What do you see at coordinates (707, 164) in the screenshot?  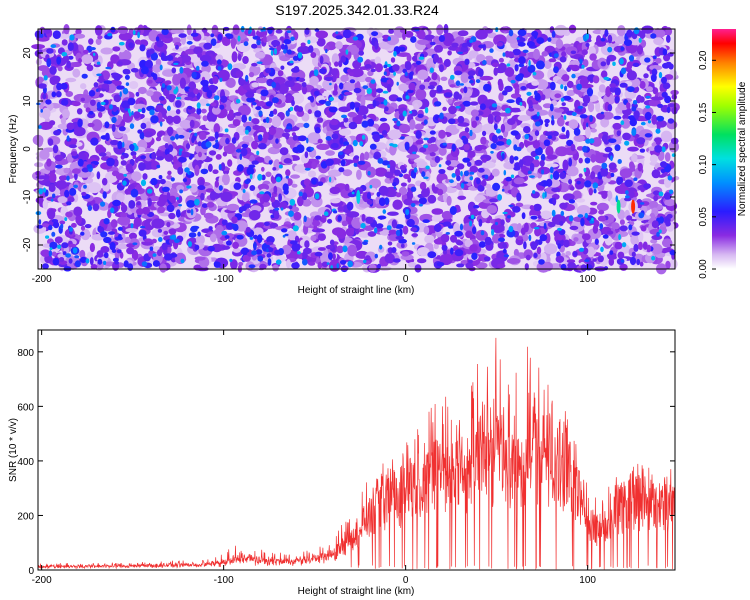 I see `colorbar-ticks: 0.000.050.100.150.20` at bounding box center [707, 164].